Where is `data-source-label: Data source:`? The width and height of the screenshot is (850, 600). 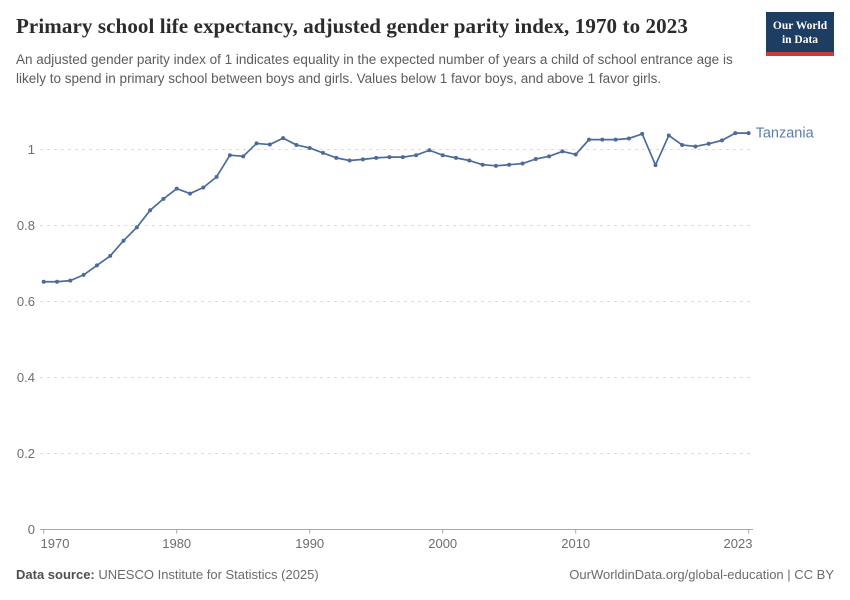 data-source-label: Data source: is located at coordinates (55, 574).